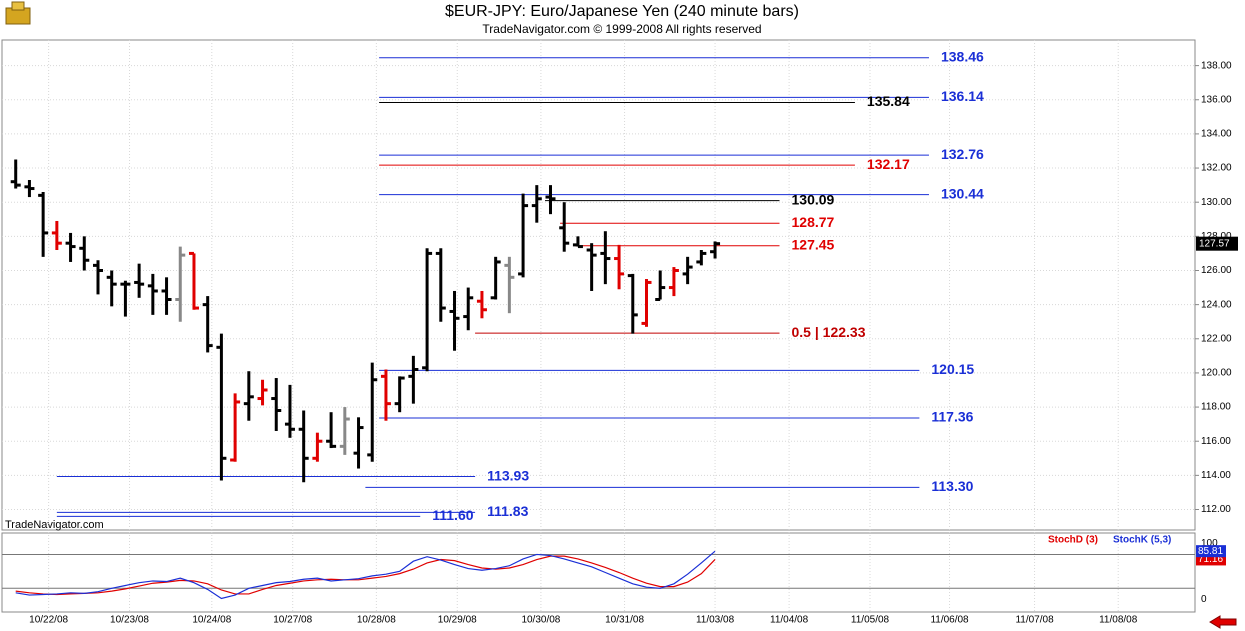 This screenshot has height=631, width=1245. I want to click on y-tick-label: 130.00, so click(1216, 202).